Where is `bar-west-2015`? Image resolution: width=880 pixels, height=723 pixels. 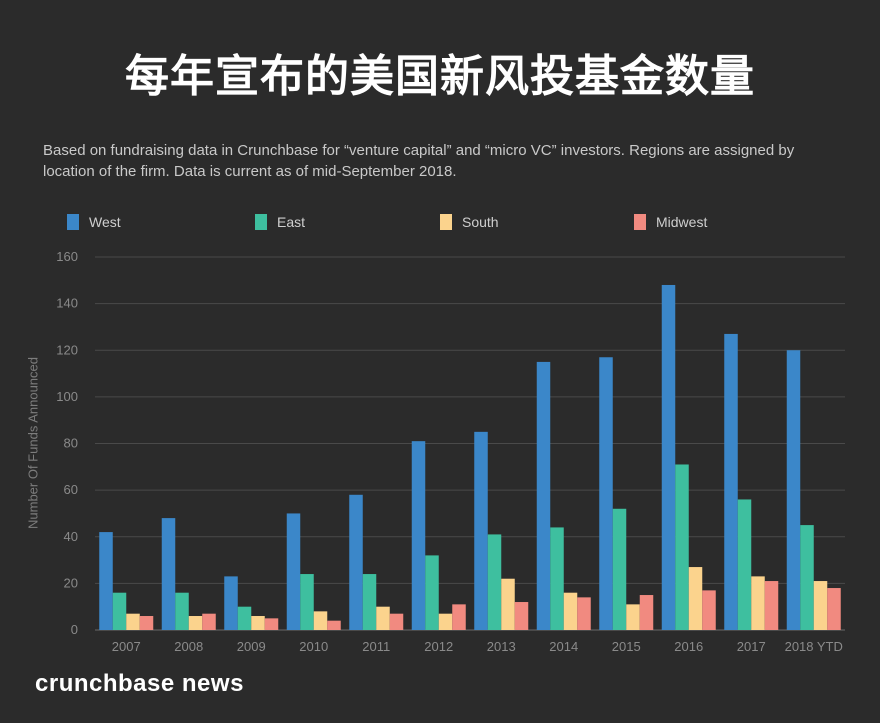 bar-west-2015 is located at coordinates (606, 493).